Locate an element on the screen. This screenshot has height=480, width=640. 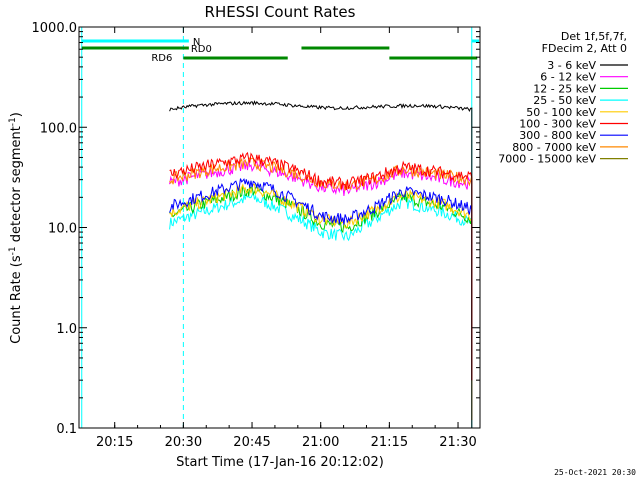
legend-label-6: 300 - 800 keV is located at coordinates (557, 135).